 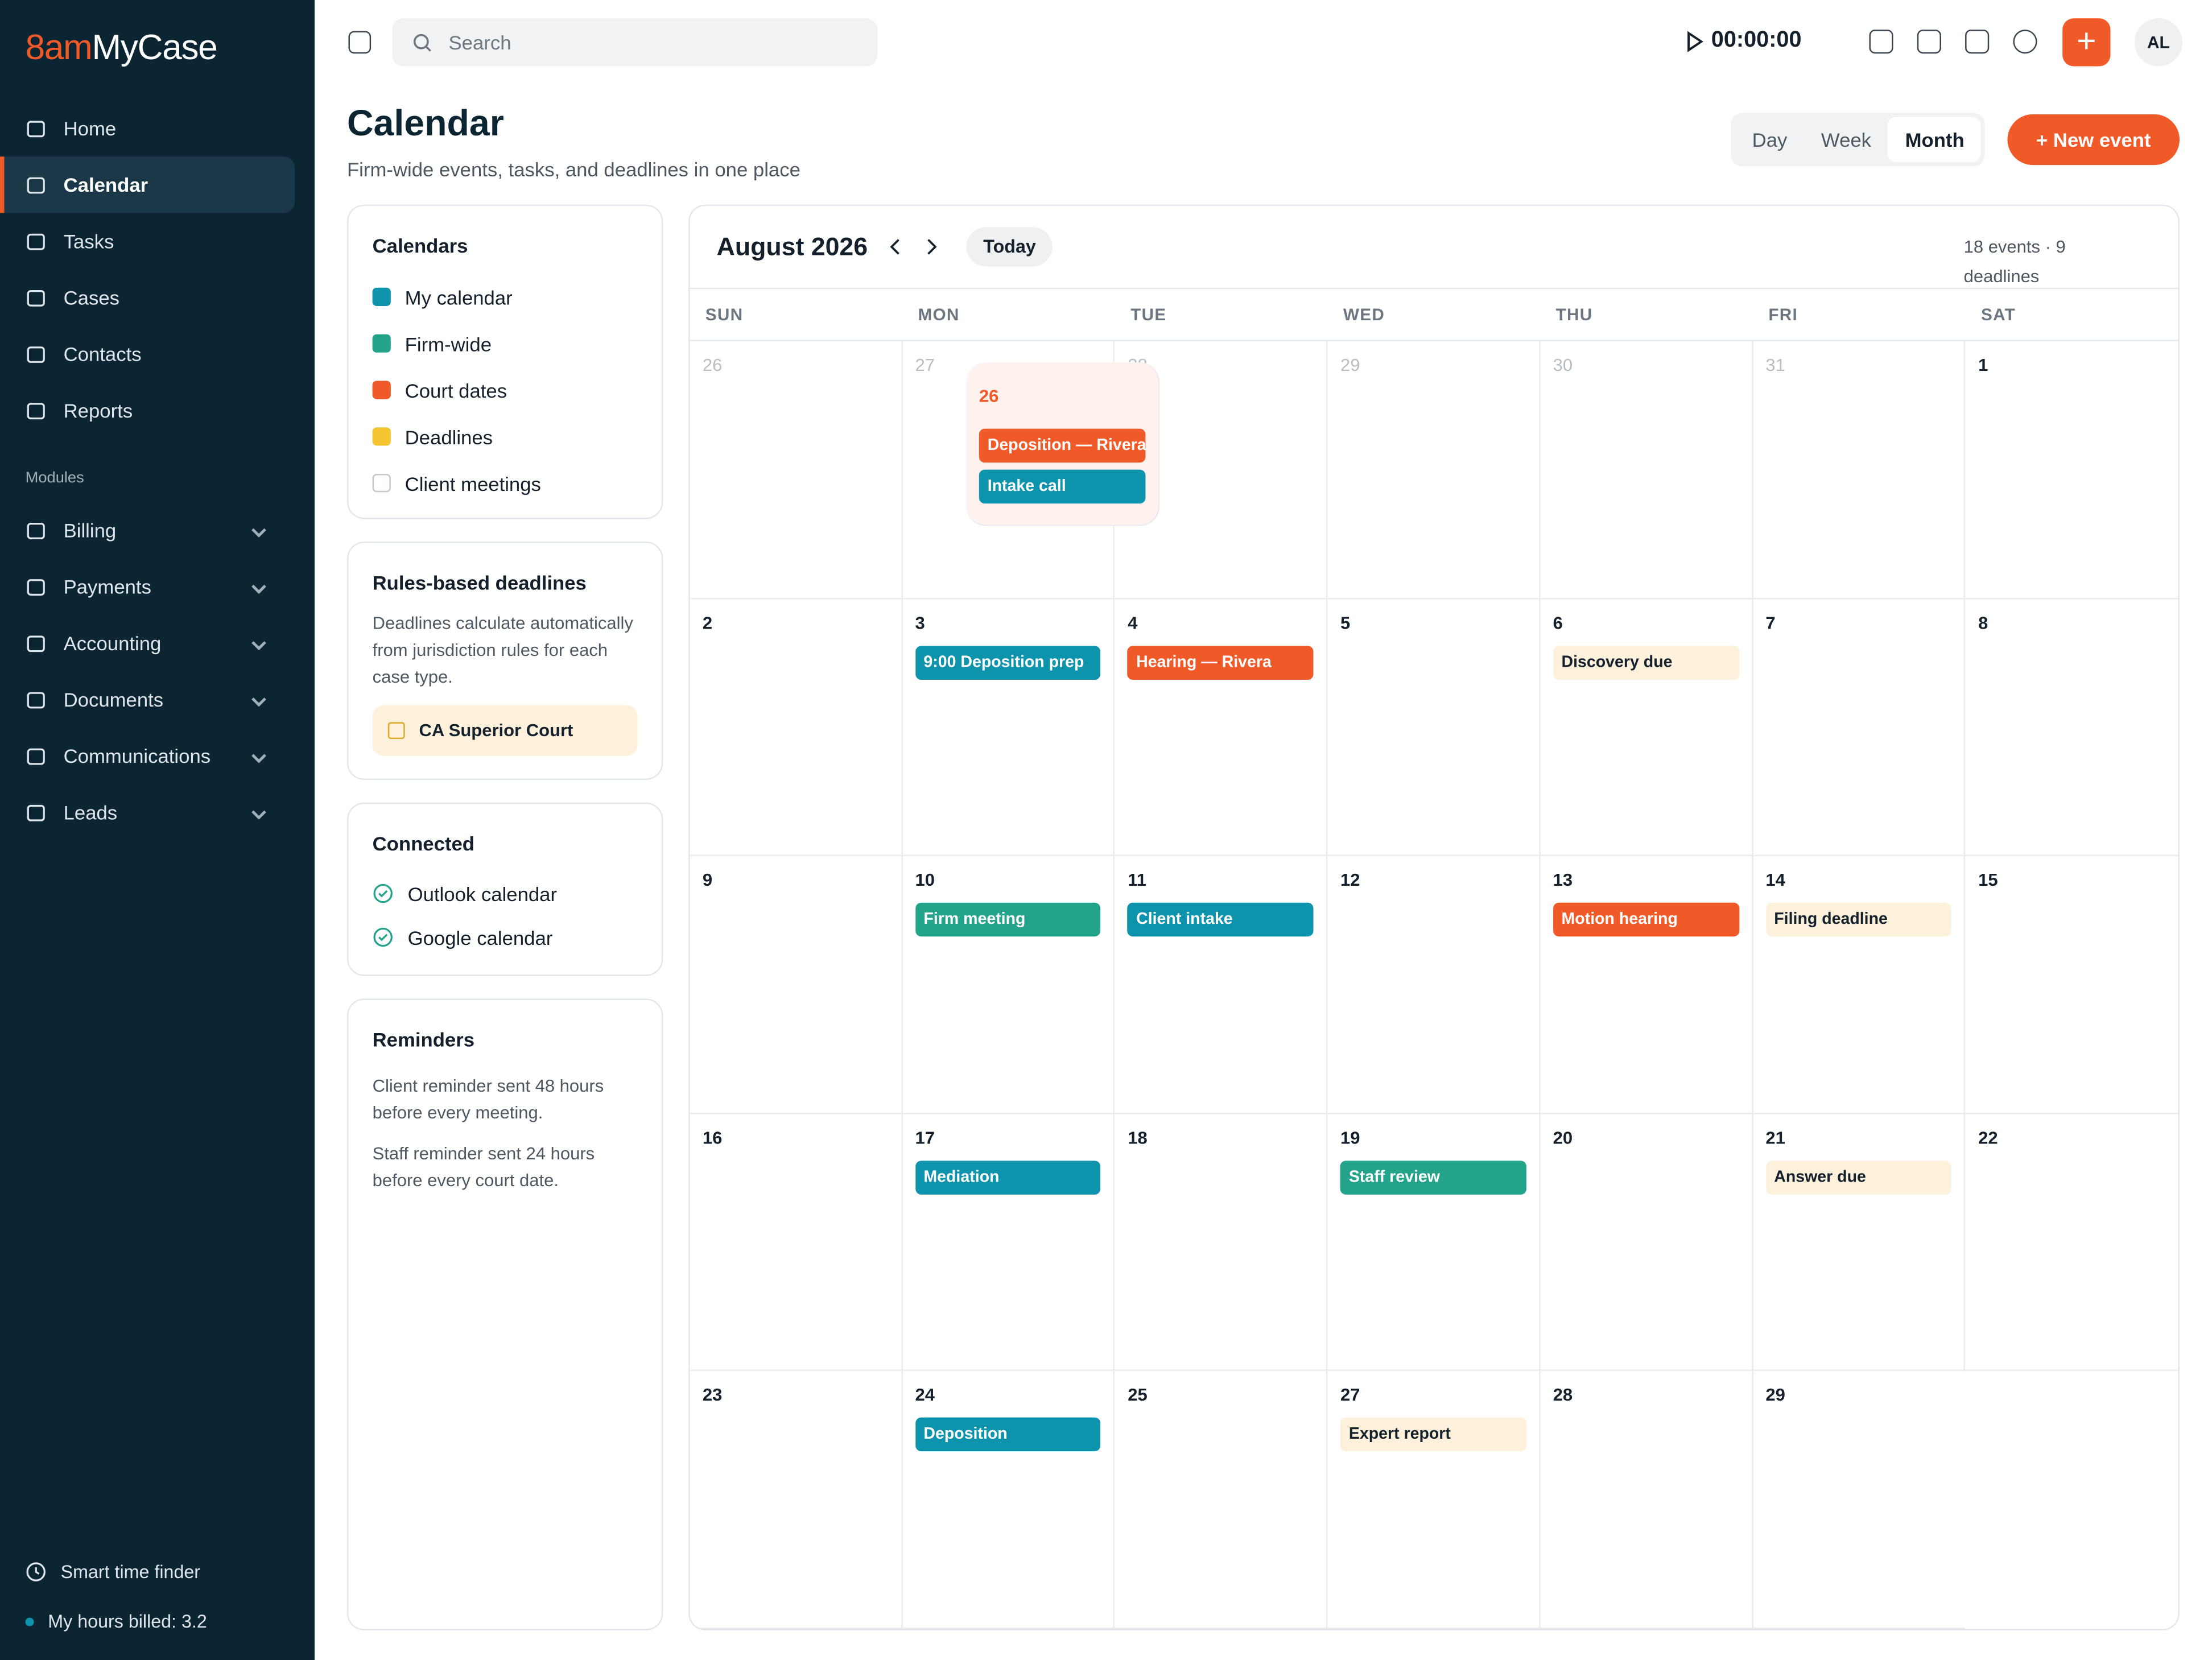 What do you see at coordinates (1646, 662) in the screenshot?
I see `event: Discovery due` at bounding box center [1646, 662].